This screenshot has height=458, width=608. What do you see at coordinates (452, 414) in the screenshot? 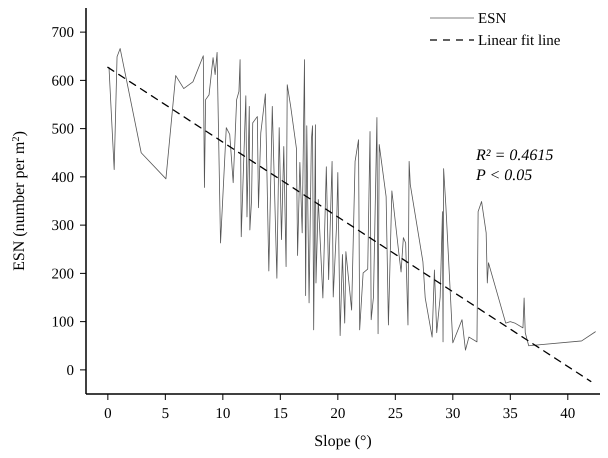
I see `x-tick-label: 30` at bounding box center [452, 414].